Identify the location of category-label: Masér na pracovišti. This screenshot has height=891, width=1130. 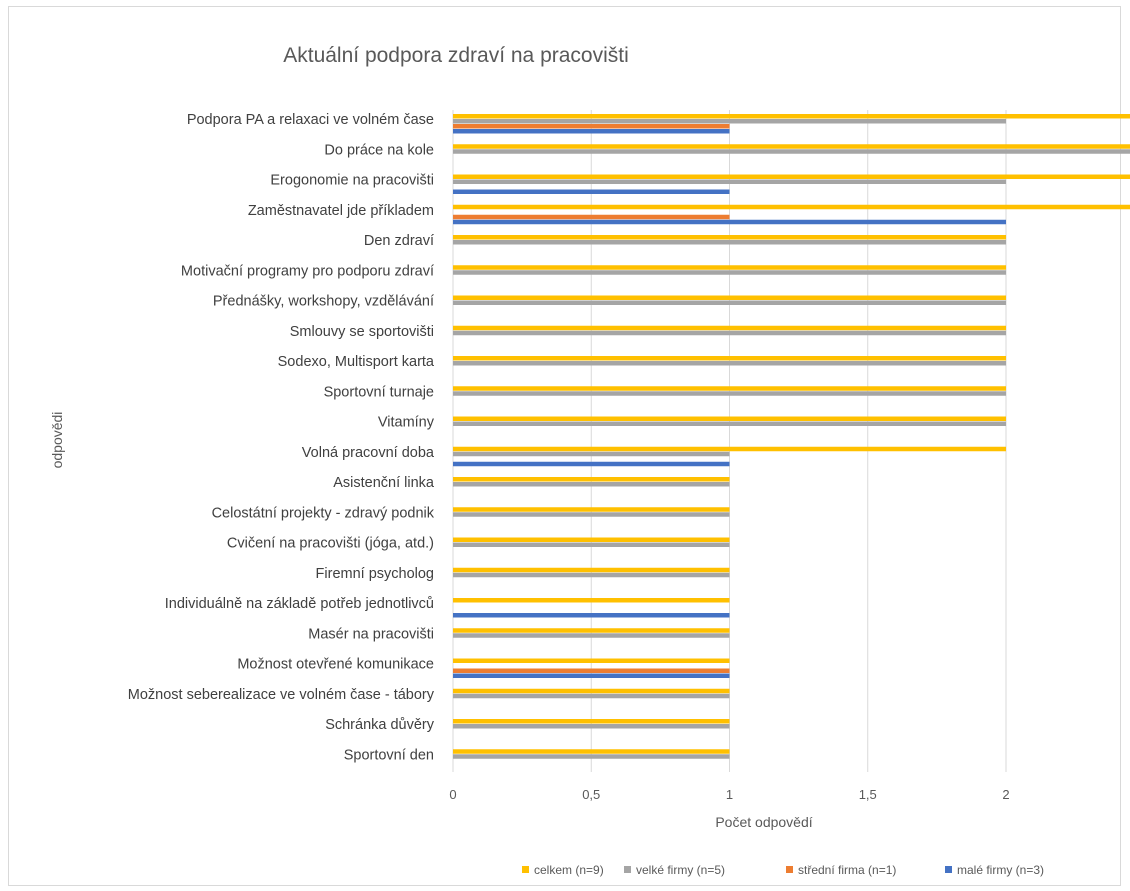
(371, 634).